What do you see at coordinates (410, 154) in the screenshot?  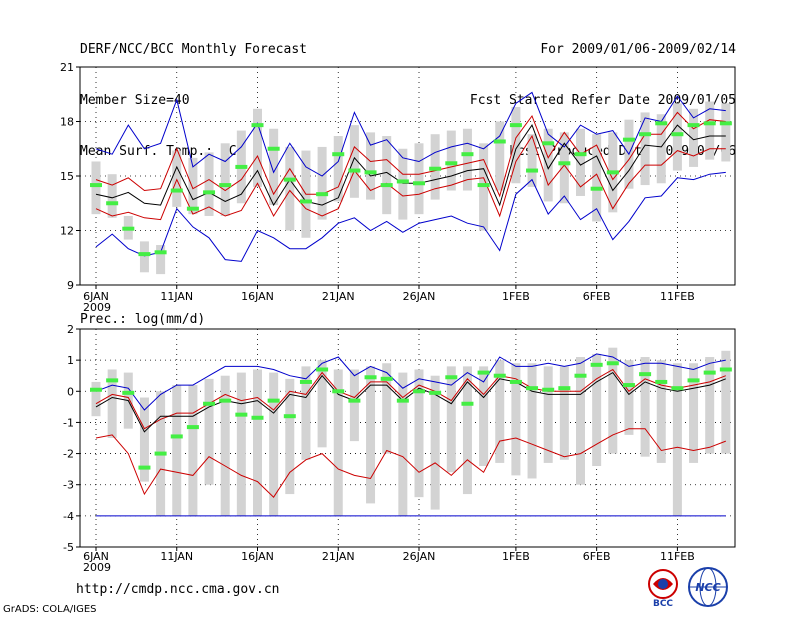 I see `temp-series-upper-line` at bounding box center [410, 154].